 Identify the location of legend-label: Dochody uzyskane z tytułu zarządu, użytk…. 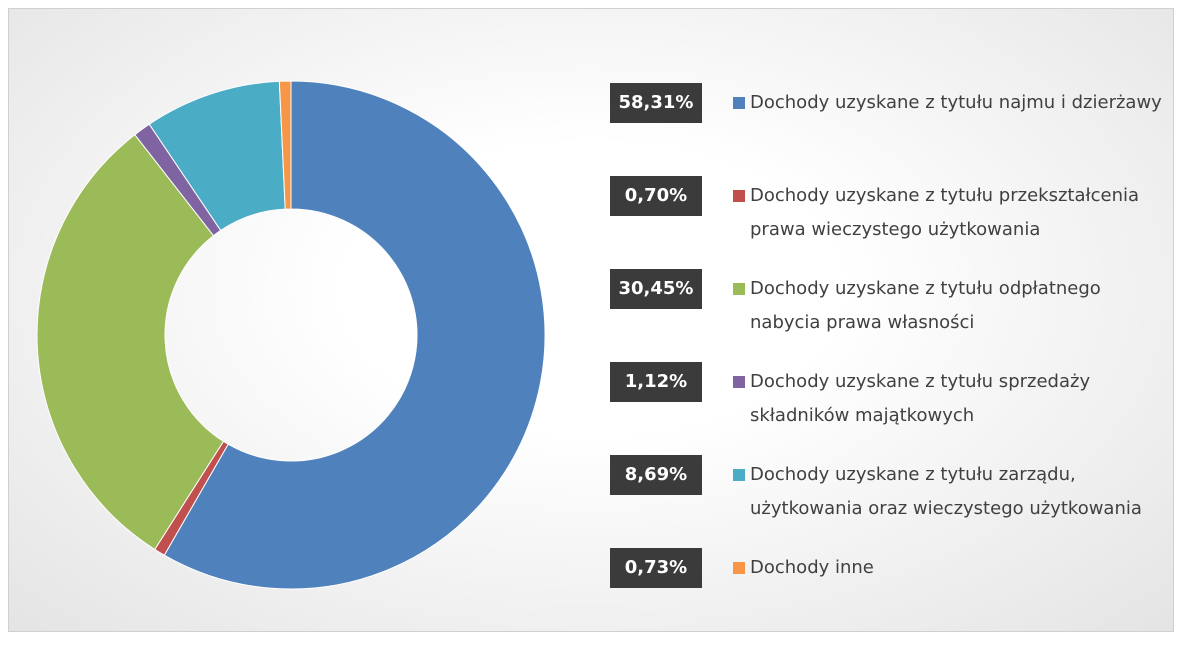
(946, 491).